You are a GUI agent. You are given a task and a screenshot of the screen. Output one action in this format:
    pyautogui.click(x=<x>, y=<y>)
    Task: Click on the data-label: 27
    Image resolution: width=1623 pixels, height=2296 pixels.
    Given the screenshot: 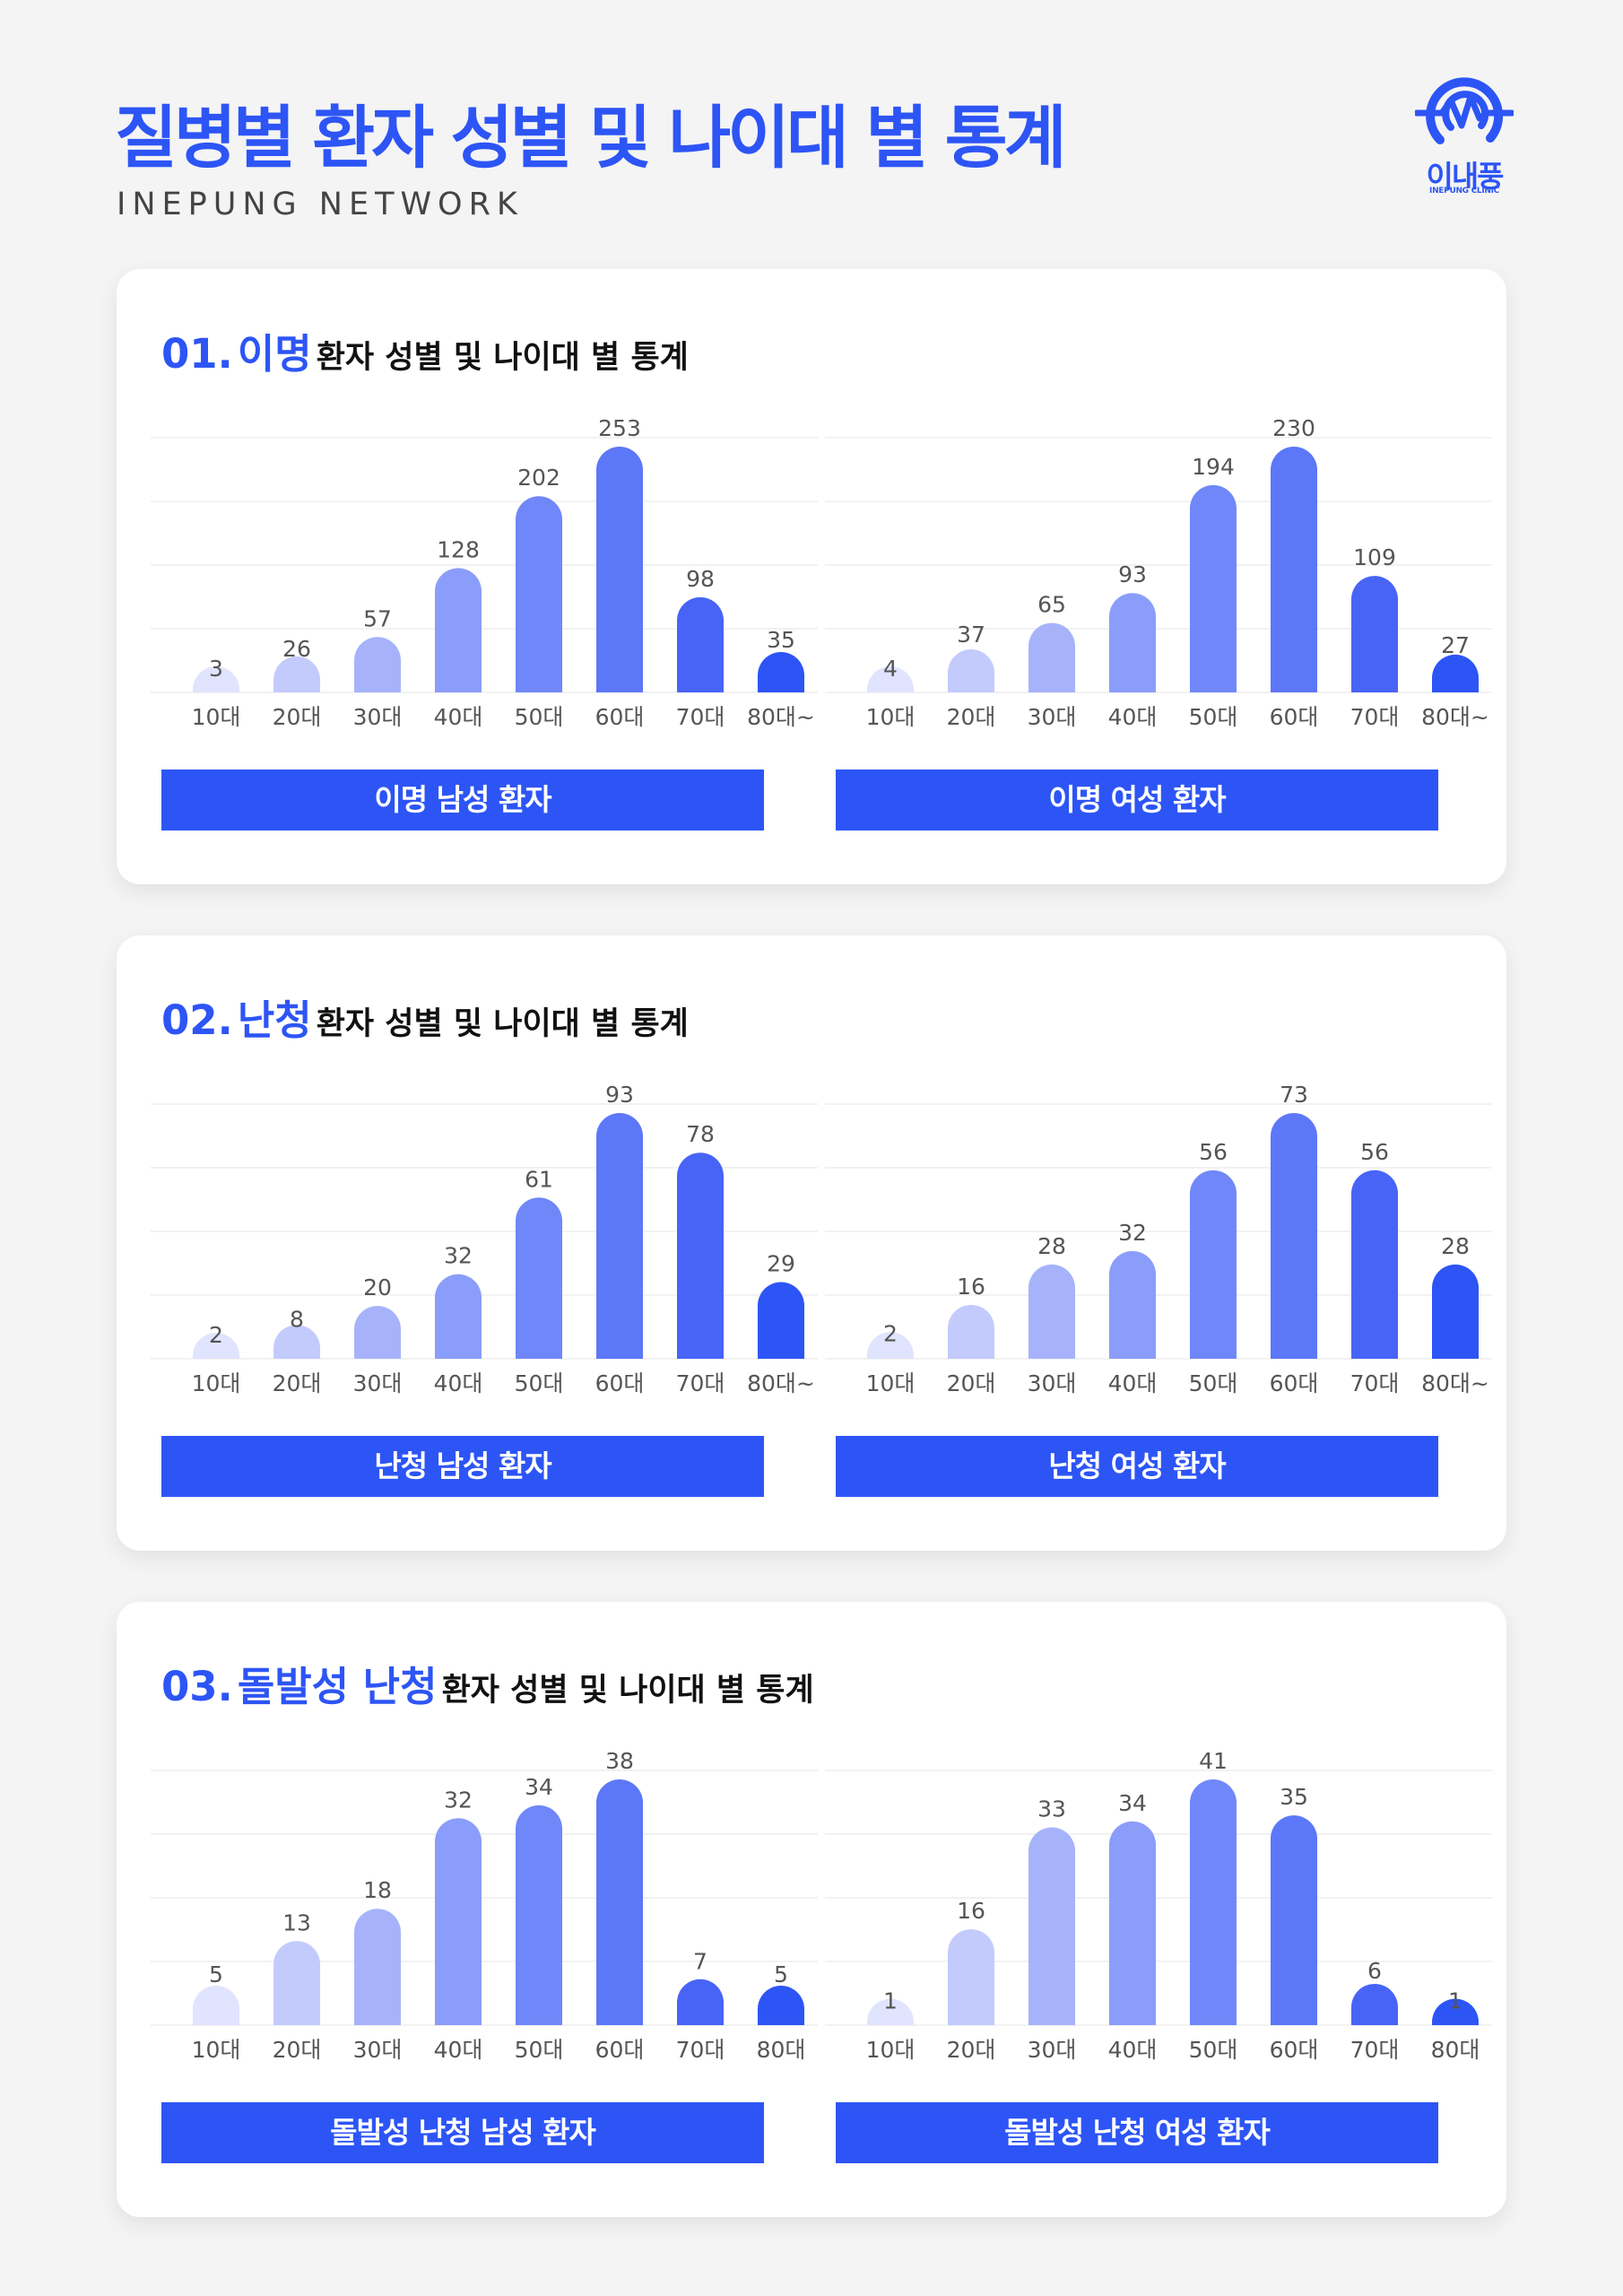 What is the action you would take?
    pyautogui.click(x=1455, y=645)
    